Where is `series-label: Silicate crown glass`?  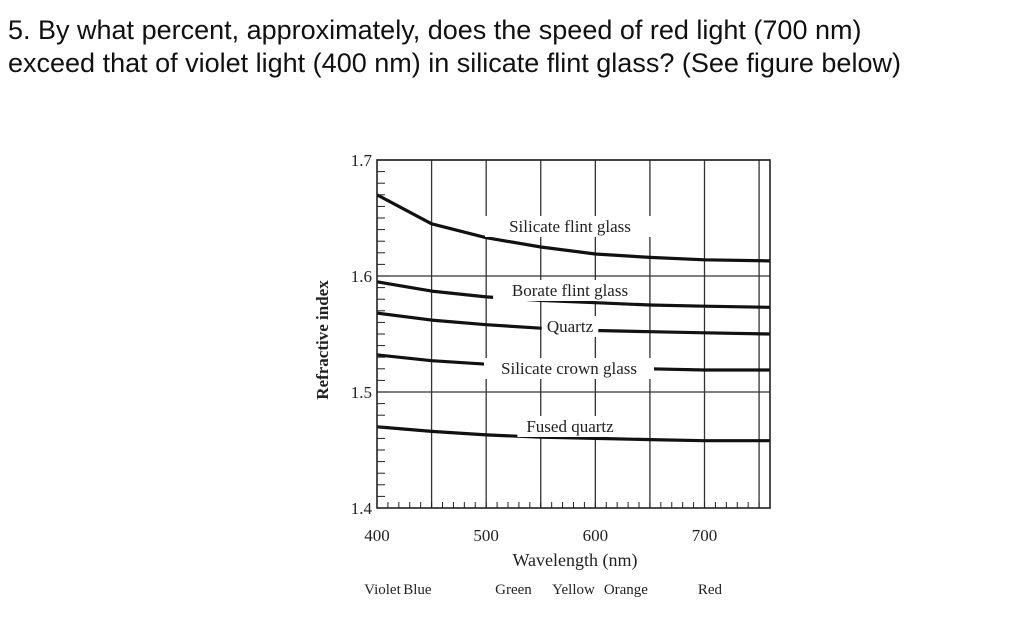 series-label: Silicate crown glass is located at coordinates (569, 368).